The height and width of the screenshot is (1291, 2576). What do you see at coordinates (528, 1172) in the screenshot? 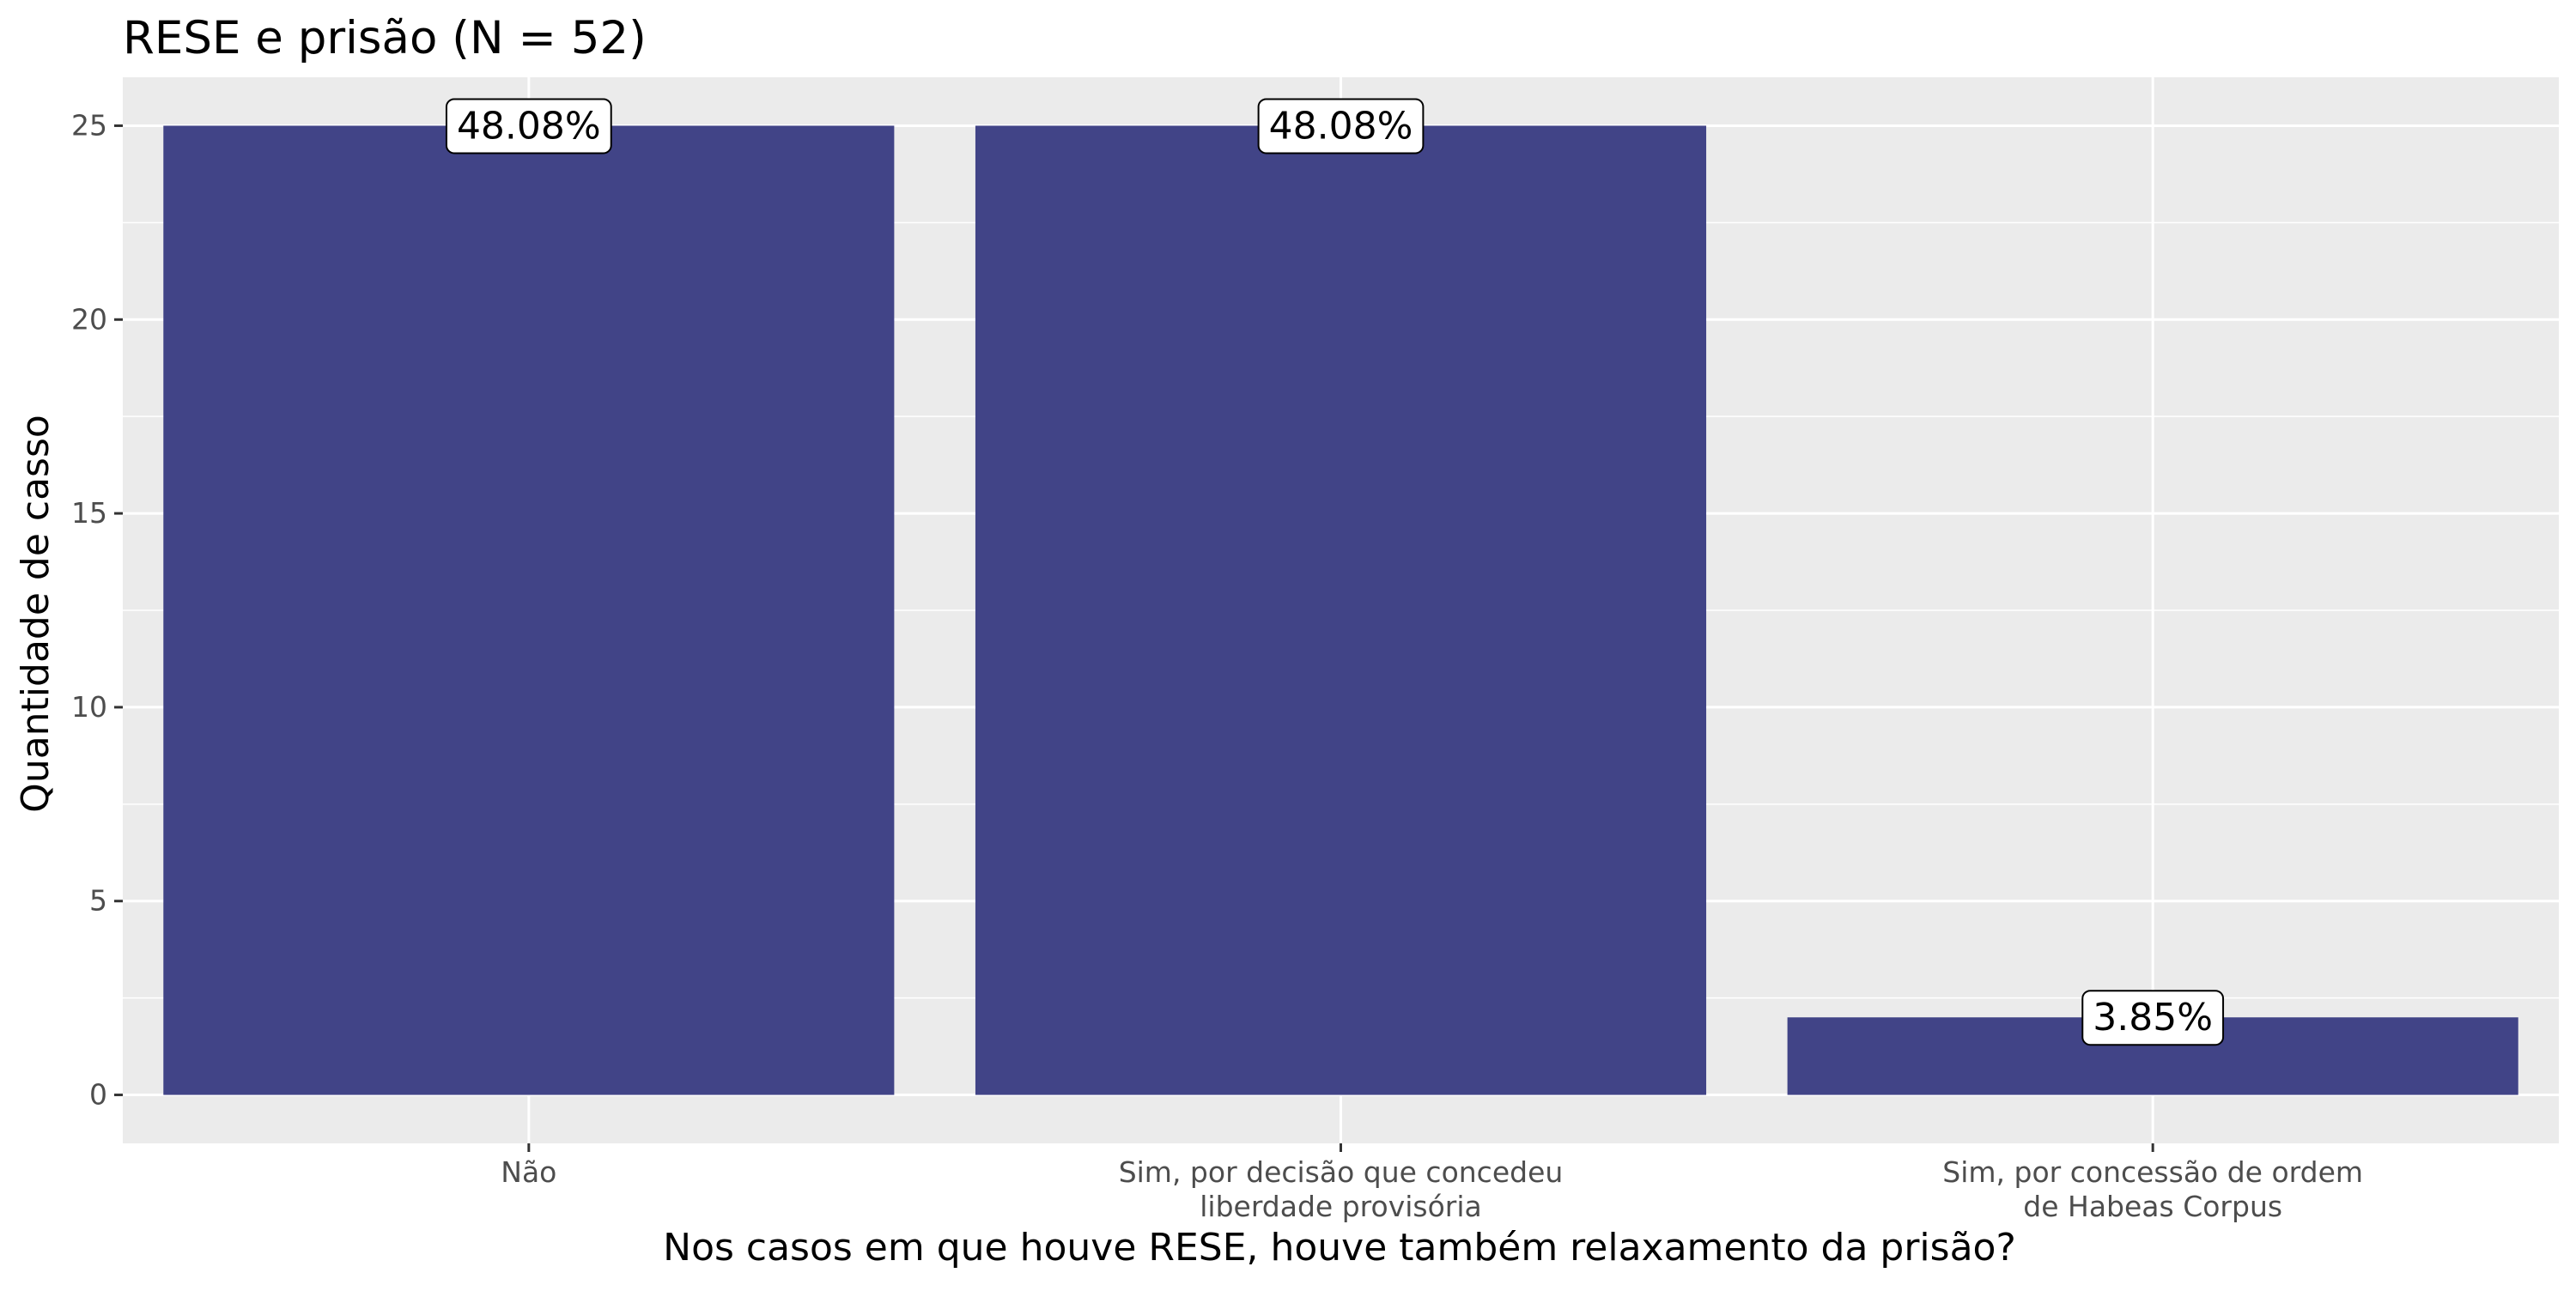
I see `x-tick-label: Não` at bounding box center [528, 1172].